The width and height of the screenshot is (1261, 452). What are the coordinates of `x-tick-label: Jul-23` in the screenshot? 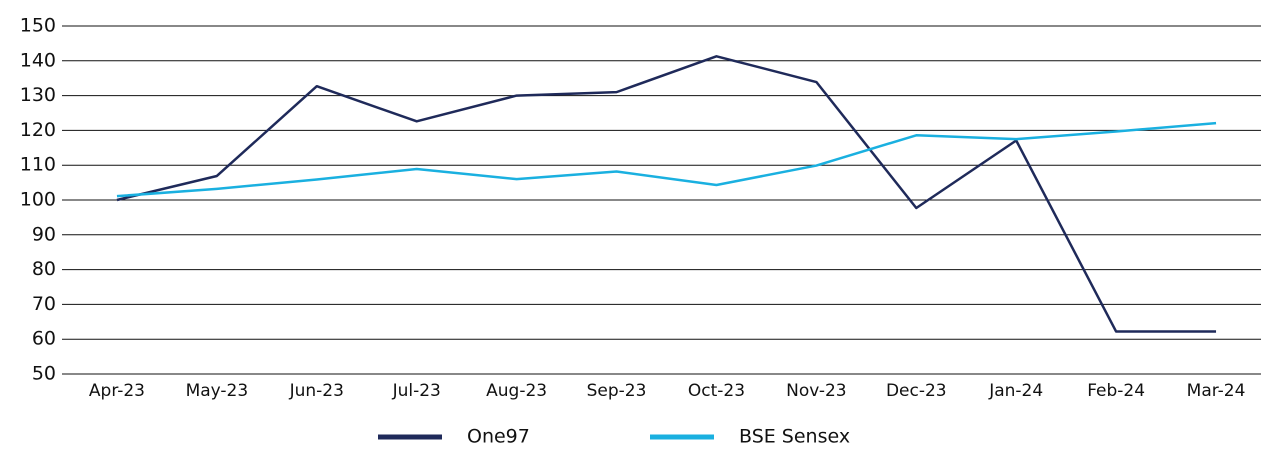 It's located at (416, 391).